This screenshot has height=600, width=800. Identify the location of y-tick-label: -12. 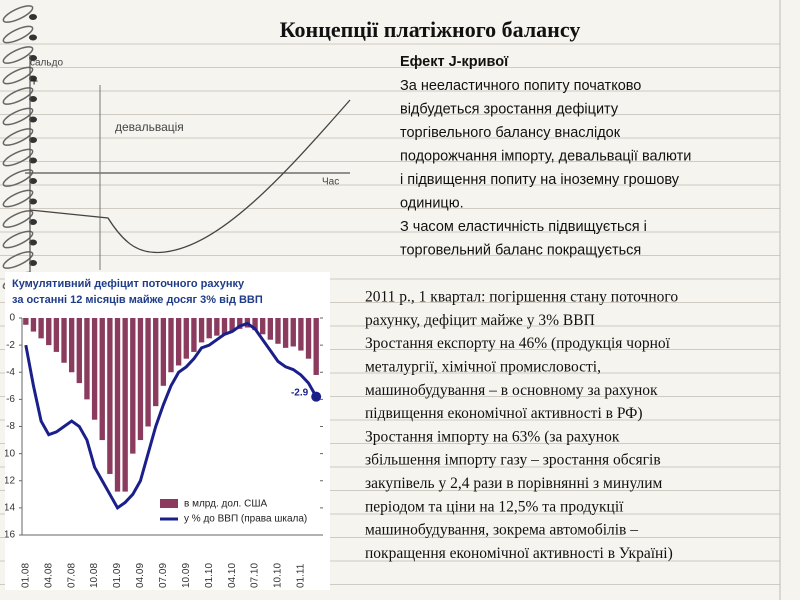
(8, 480).